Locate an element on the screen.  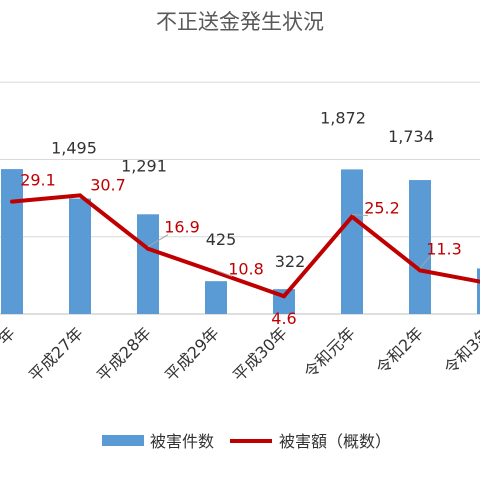
count-data-label: 322 is located at coordinates (290, 261).